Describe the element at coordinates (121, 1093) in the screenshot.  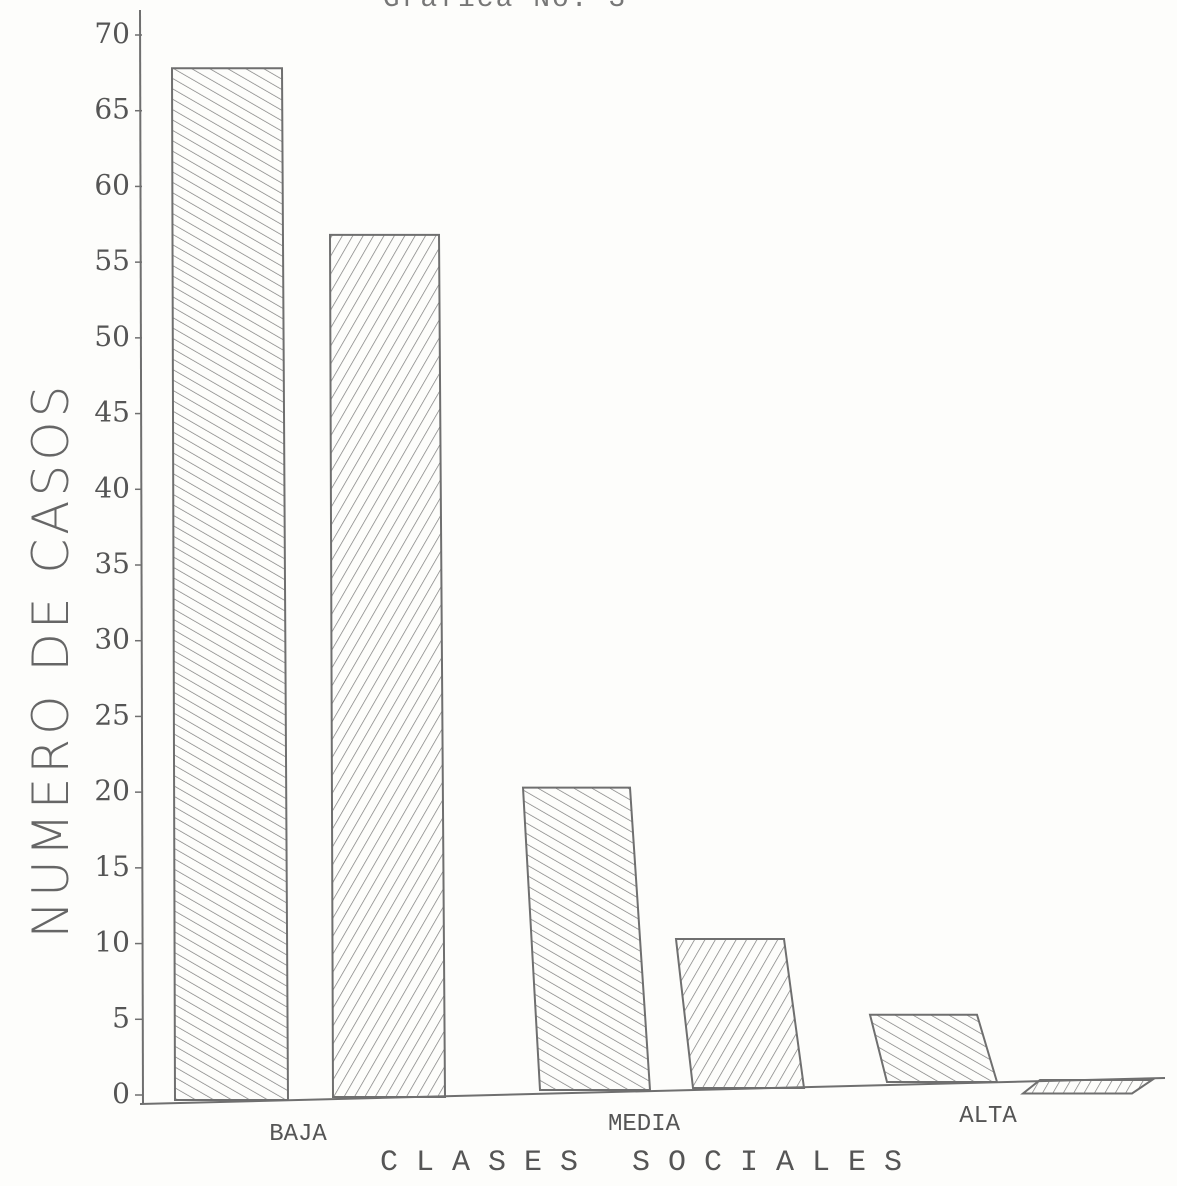
I see `y-tick-label: 0` at that location.